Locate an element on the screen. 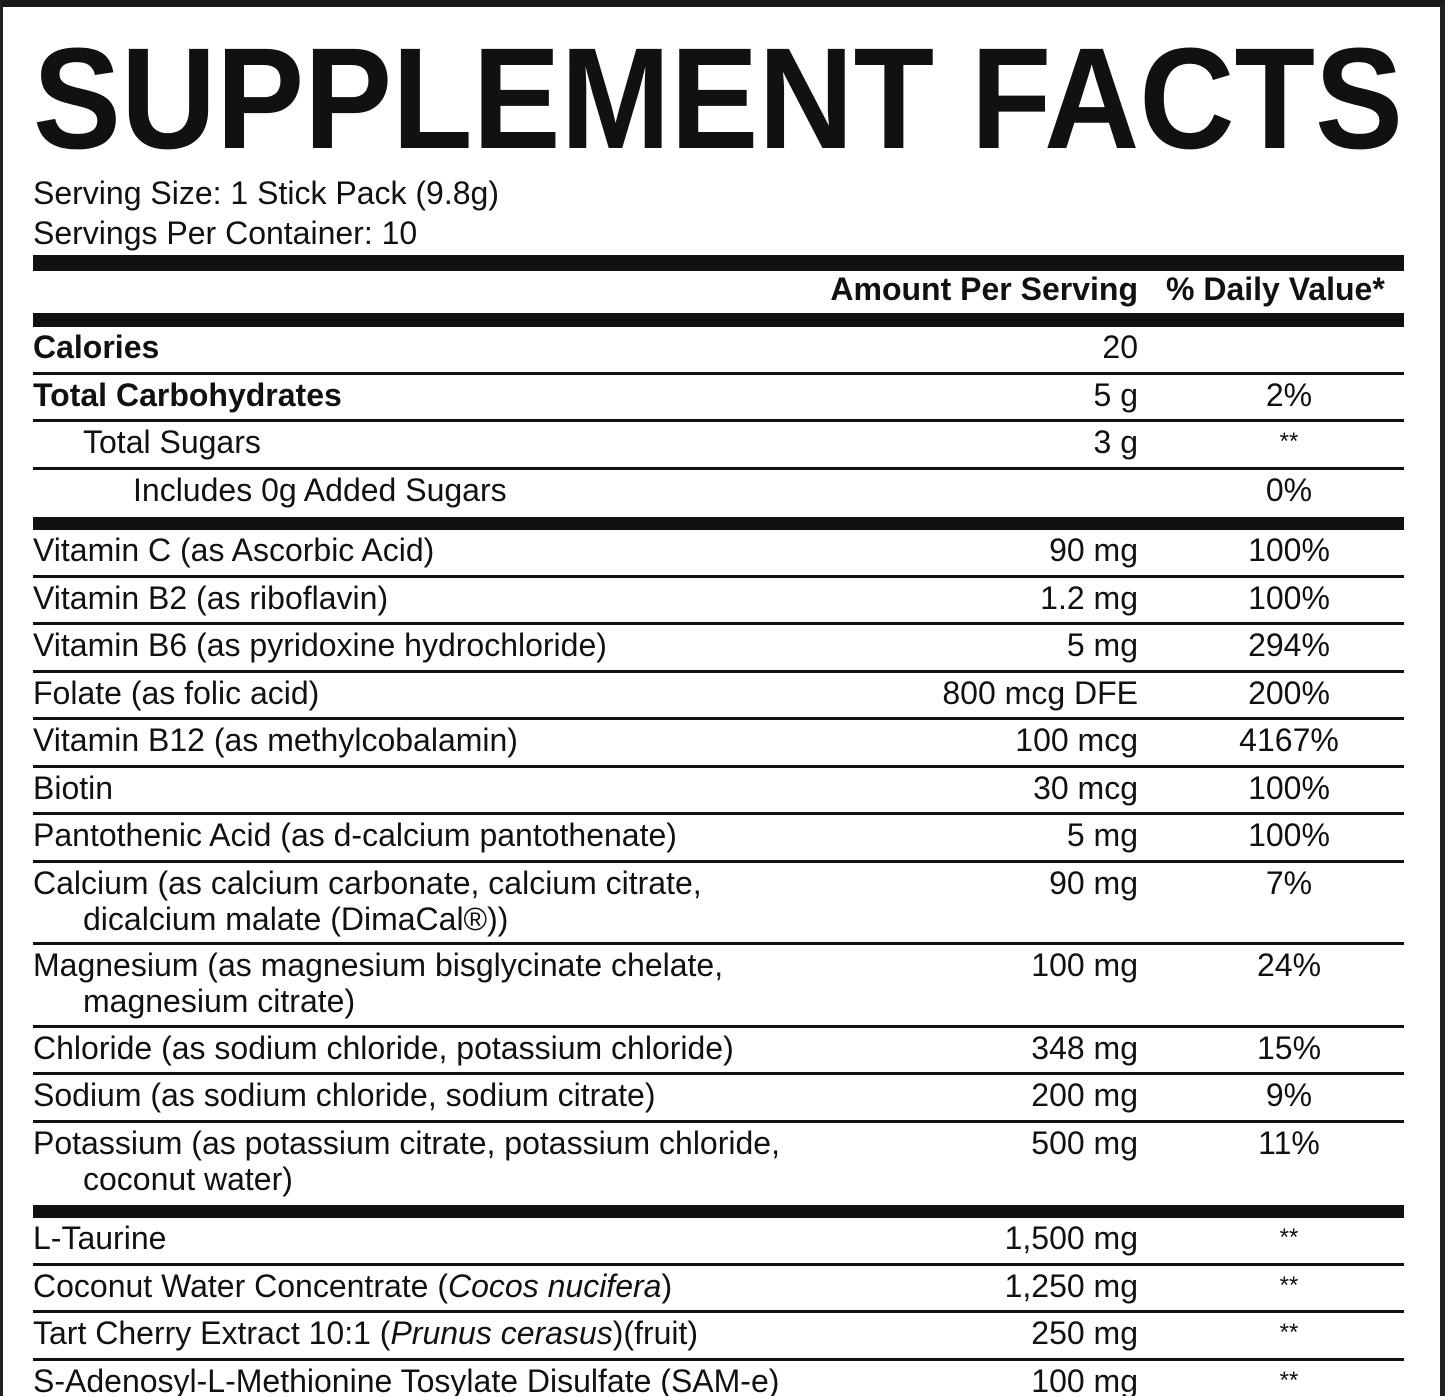 The width and height of the screenshot is (1445, 1396). nutrient-name: Includes 0g Added Sugars is located at coordinates (320, 489).